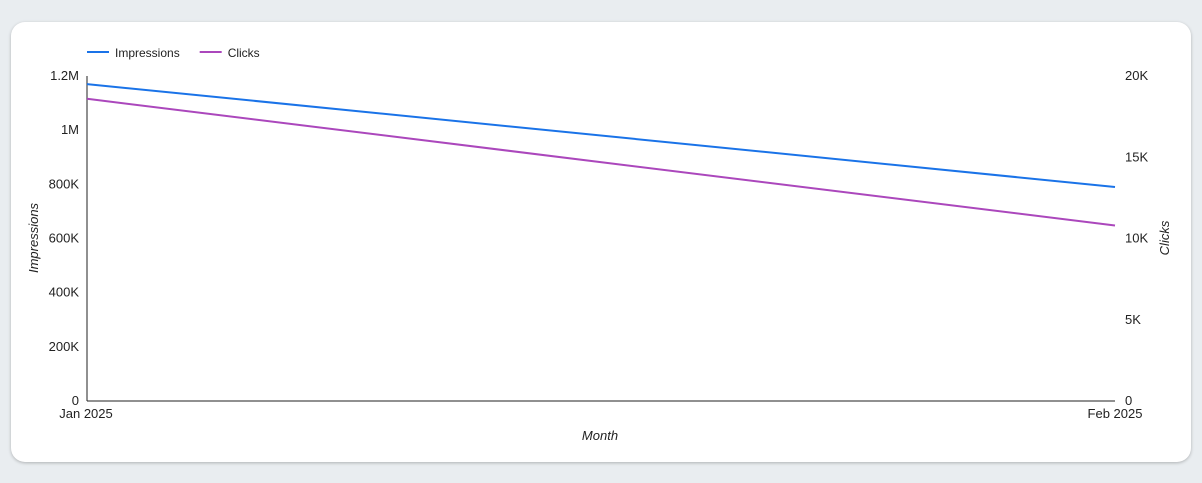 The height and width of the screenshot is (483, 1202). What do you see at coordinates (147, 53) in the screenshot?
I see `legend-label: Impressions` at bounding box center [147, 53].